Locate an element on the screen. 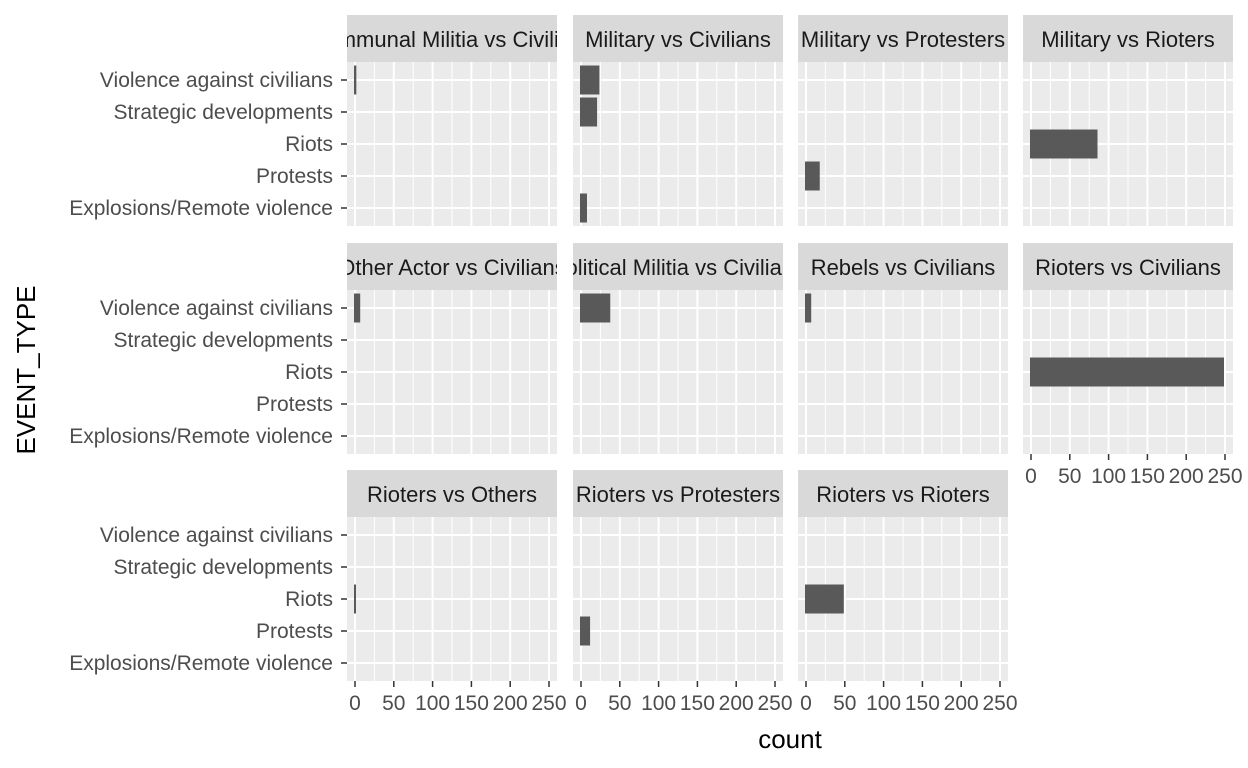 This screenshot has width=1248, height=768. facet-strip-label: Rioters vs Others is located at coordinates (452, 494).